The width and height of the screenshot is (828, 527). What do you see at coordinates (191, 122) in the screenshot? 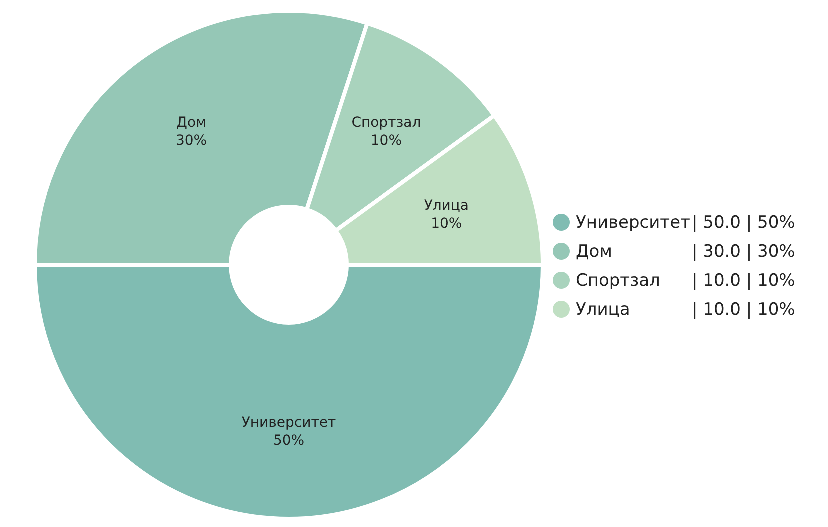
I see `slice-label: Дом` at bounding box center [191, 122].